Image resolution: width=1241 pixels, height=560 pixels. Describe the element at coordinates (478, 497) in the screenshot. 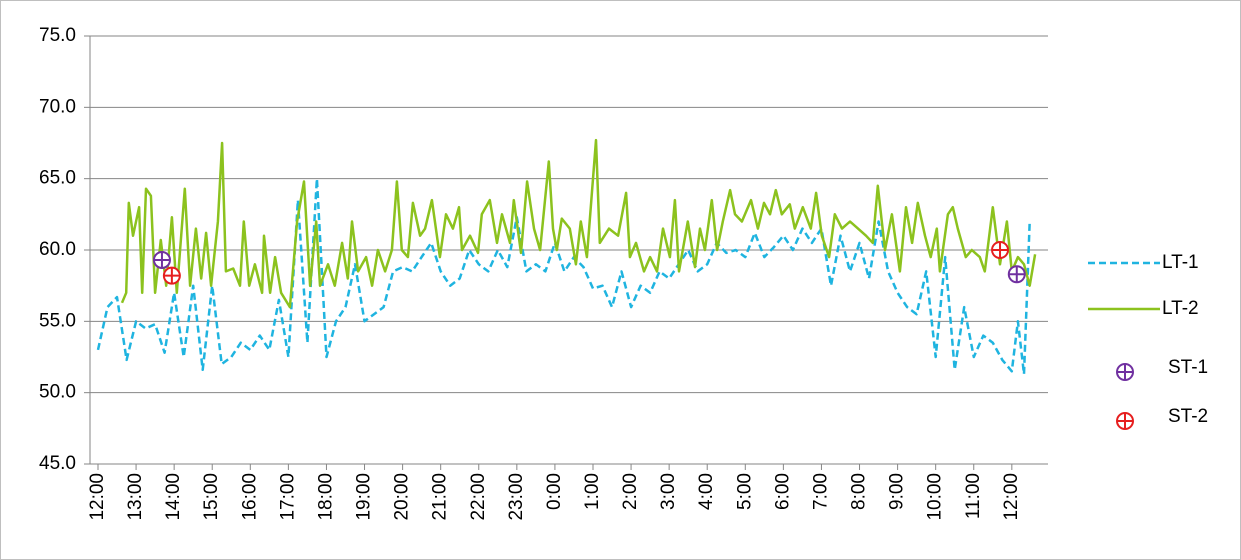

I see `x-tick-label: 22:00` at that location.